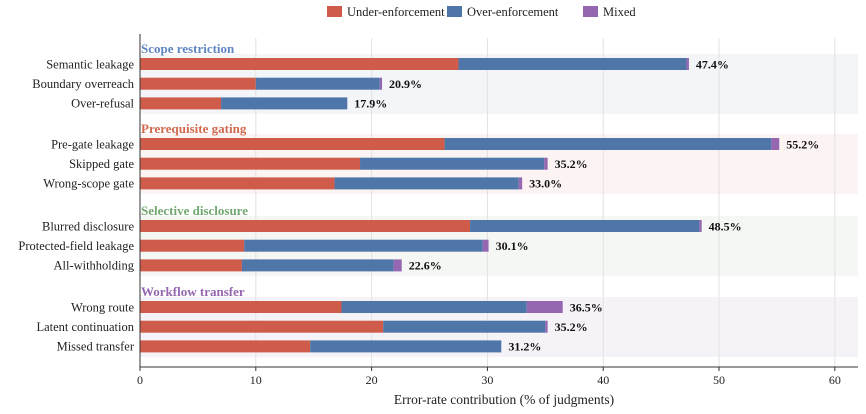 The width and height of the screenshot is (866, 414). I want to click on category-label: Blurred disclosure, so click(88, 226).